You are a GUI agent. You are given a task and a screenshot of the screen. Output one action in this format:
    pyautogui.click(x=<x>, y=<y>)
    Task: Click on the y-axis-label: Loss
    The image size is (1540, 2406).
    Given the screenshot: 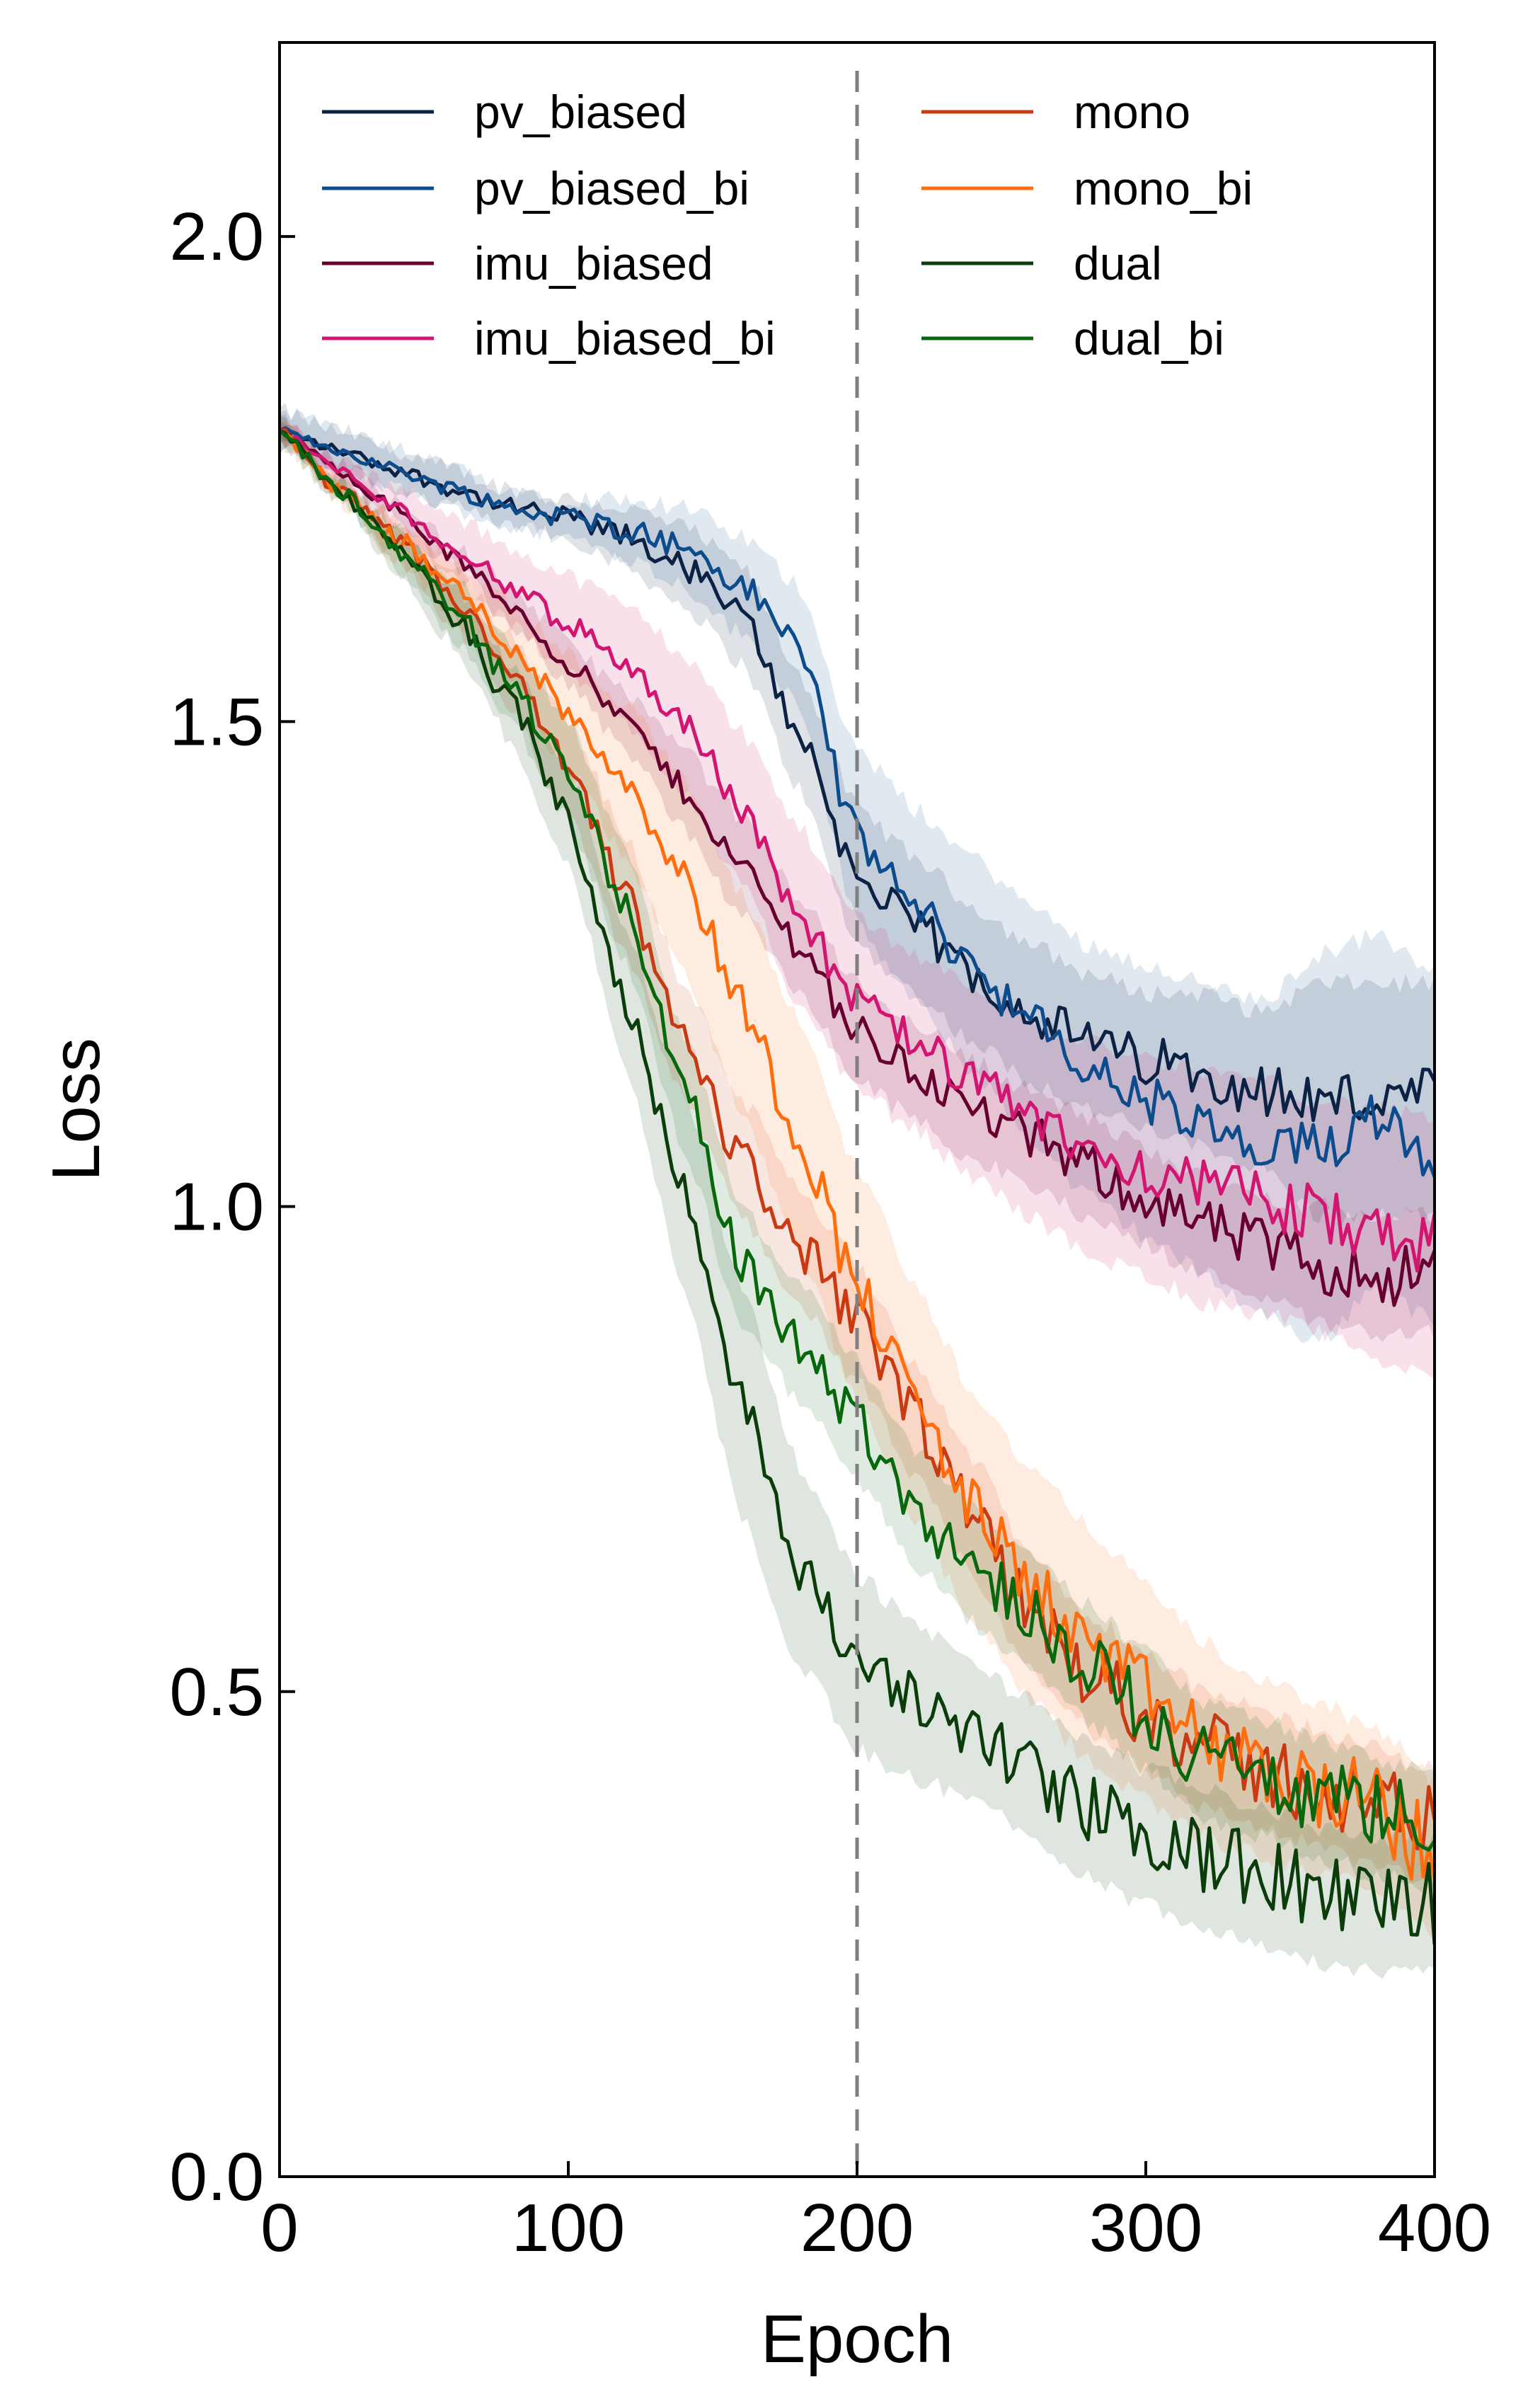 What is the action you would take?
    pyautogui.click(x=76, y=1109)
    